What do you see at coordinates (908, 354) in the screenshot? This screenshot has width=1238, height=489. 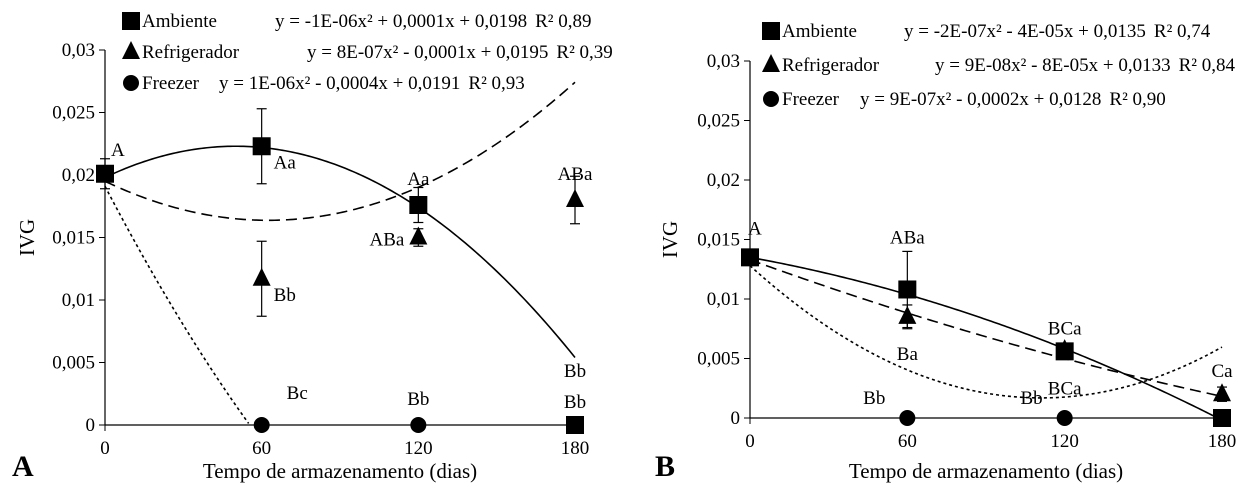 I see `significance-label: Ba` at bounding box center [908, 354].